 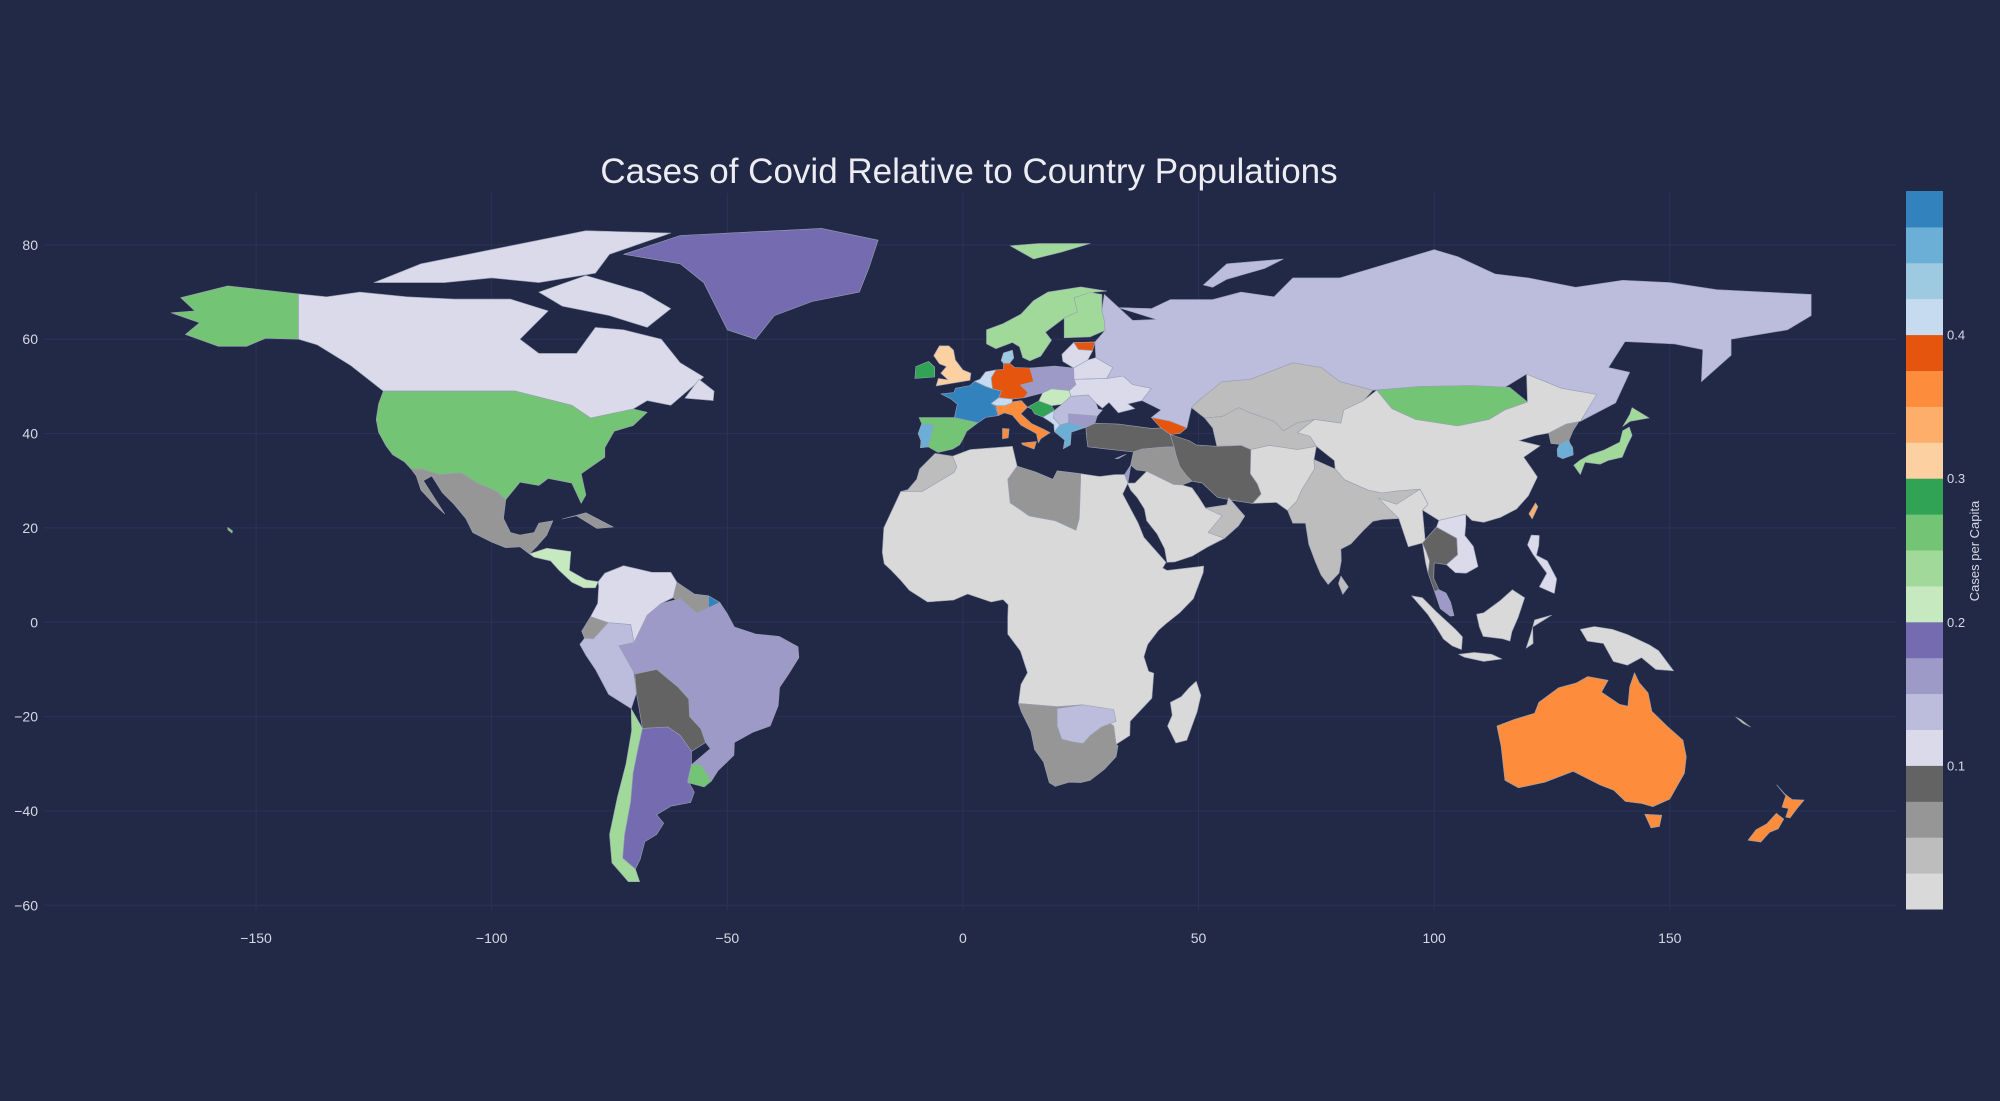 What do you see at coordinates (1974, 550) in the screenshot?
I see `colorbar-title: Cases per Capita` at bounding box center [1974, 550].